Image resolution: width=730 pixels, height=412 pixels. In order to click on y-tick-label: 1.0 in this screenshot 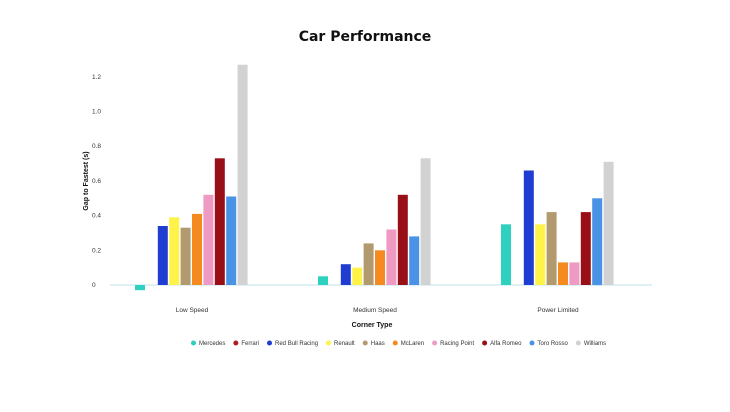, I will do `click(96, 112)`.